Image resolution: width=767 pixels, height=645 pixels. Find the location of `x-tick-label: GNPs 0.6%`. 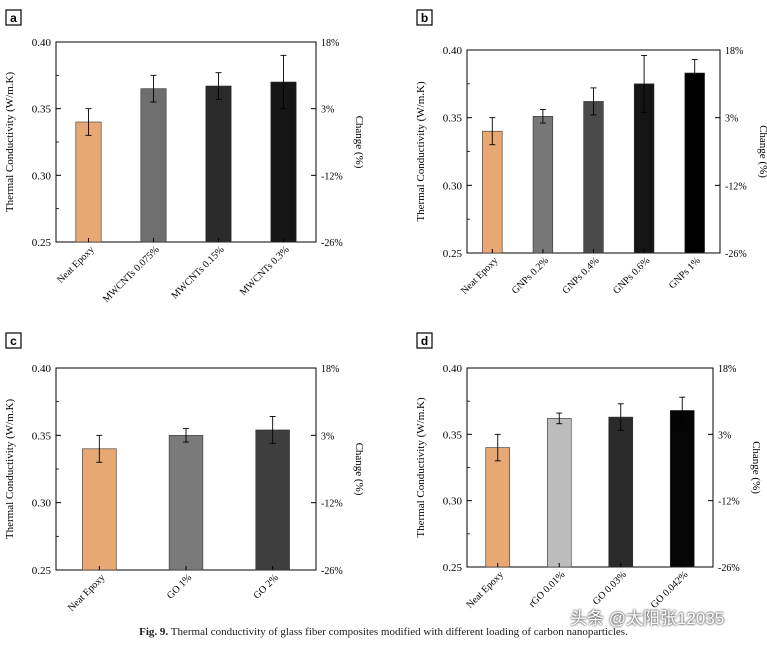

x-tick-label: GNPs 0.6% is located at coordinates (631, 275).